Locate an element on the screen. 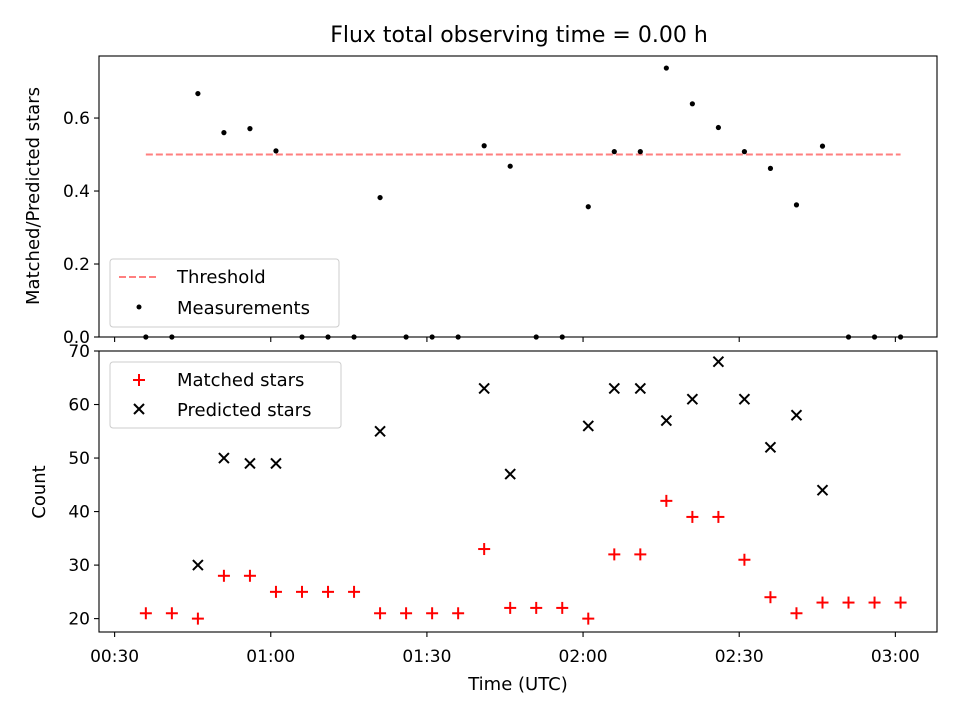 Image resolution: width=960 pixels, height=724 pixels. top-y-axis-label: Matched/Predicted stars is located at coordinates (33, 196).